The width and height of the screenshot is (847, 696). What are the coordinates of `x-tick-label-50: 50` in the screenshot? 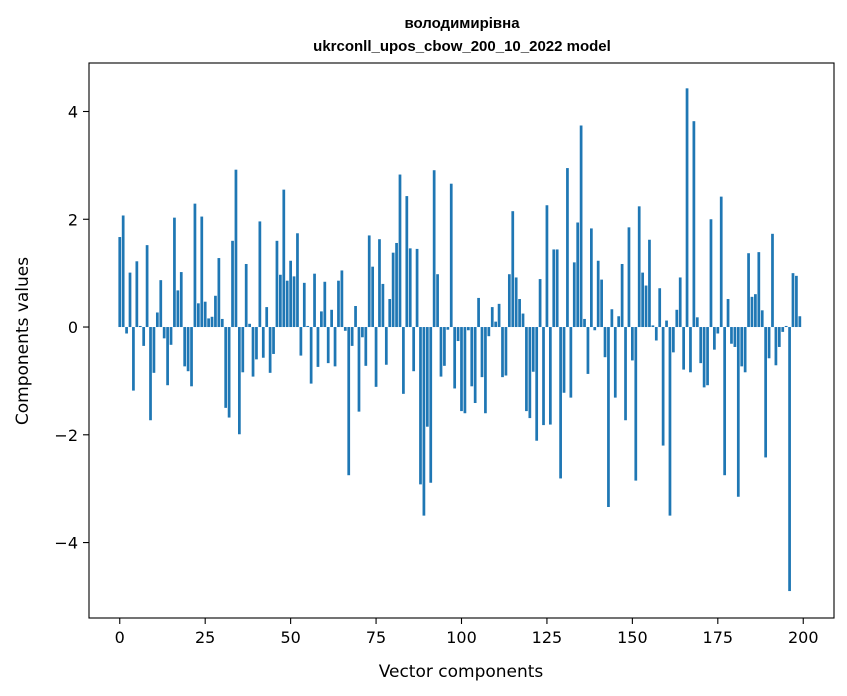 It's located at (290, 637).